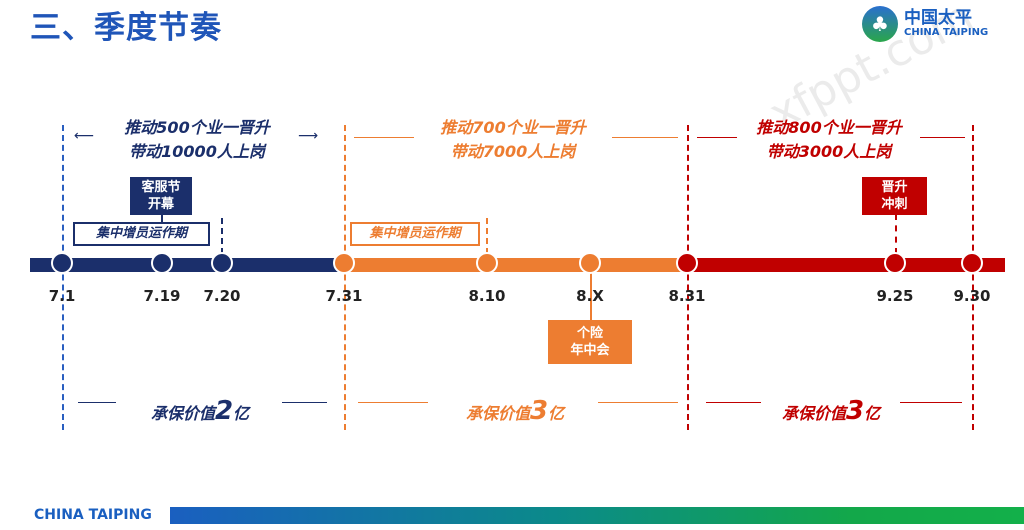 The image size is (1024, 530). What do you see at coordinates (846, 265) in the screenshot?
I see `timeline-phase3` at bounding box center [846, 265].